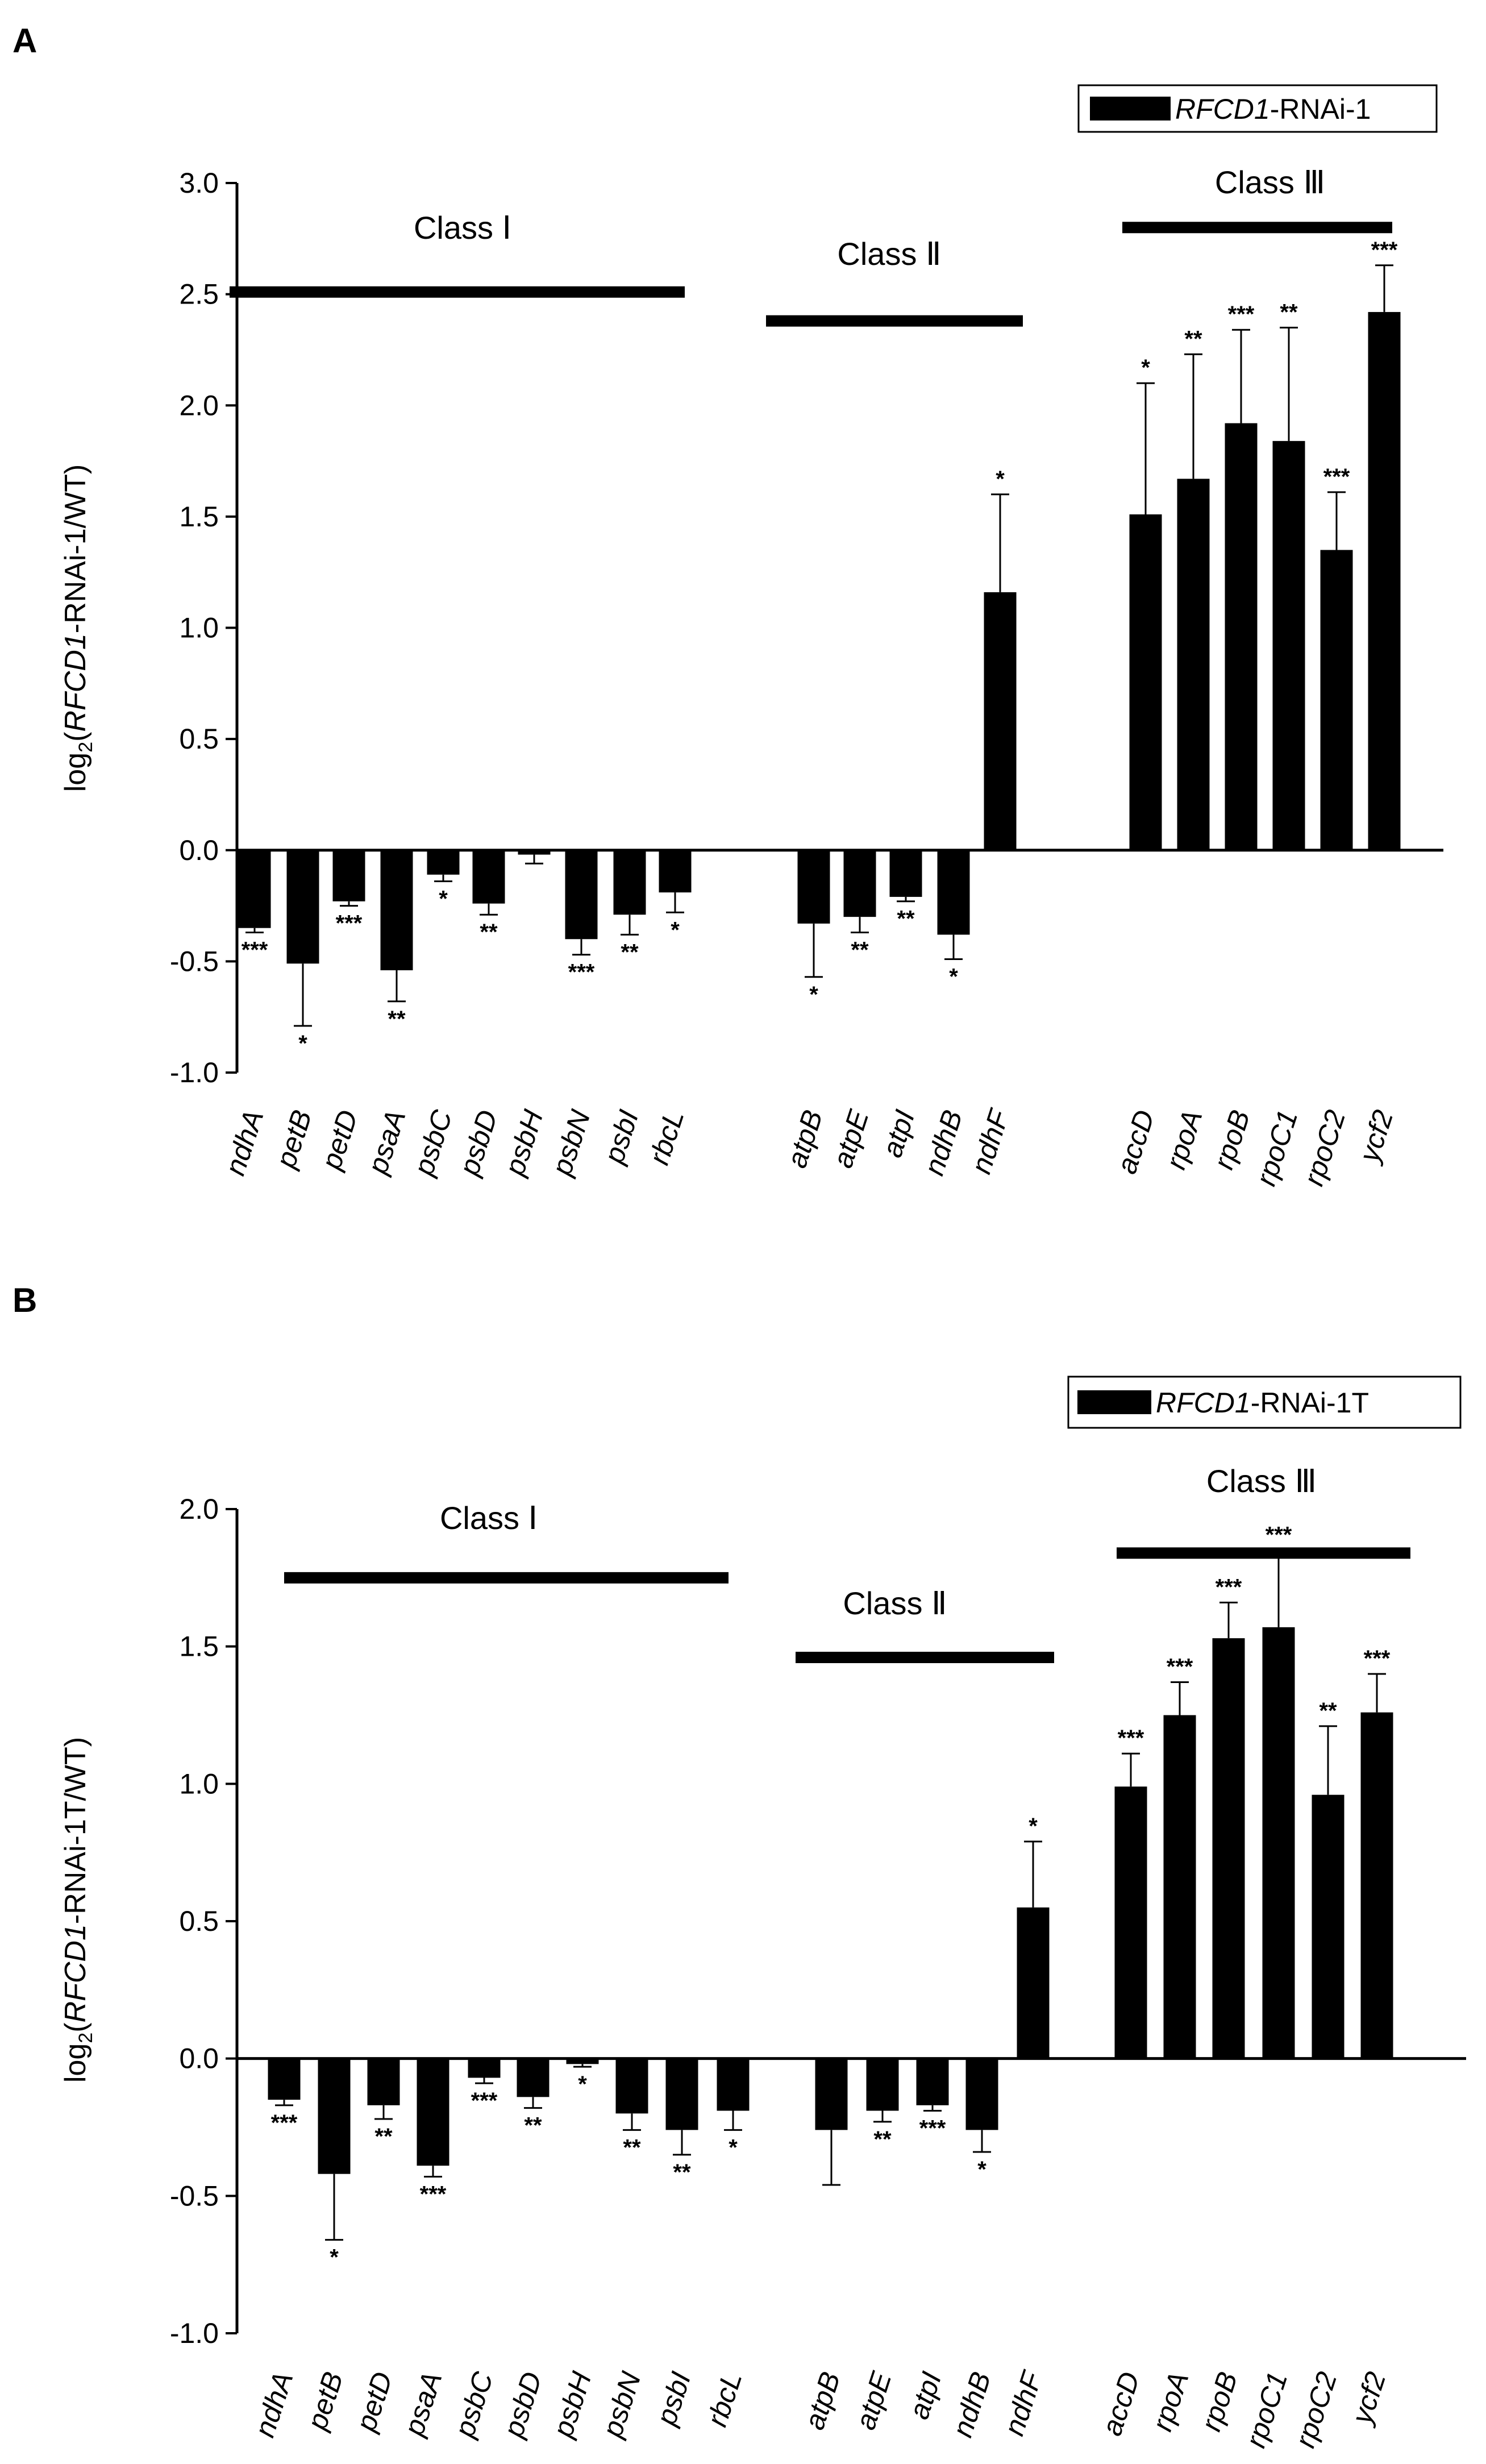  What do you see at coordinates (581, 972) in the screenshot?
I see `significance-psbN: ***` at bounding box center [581, 972].